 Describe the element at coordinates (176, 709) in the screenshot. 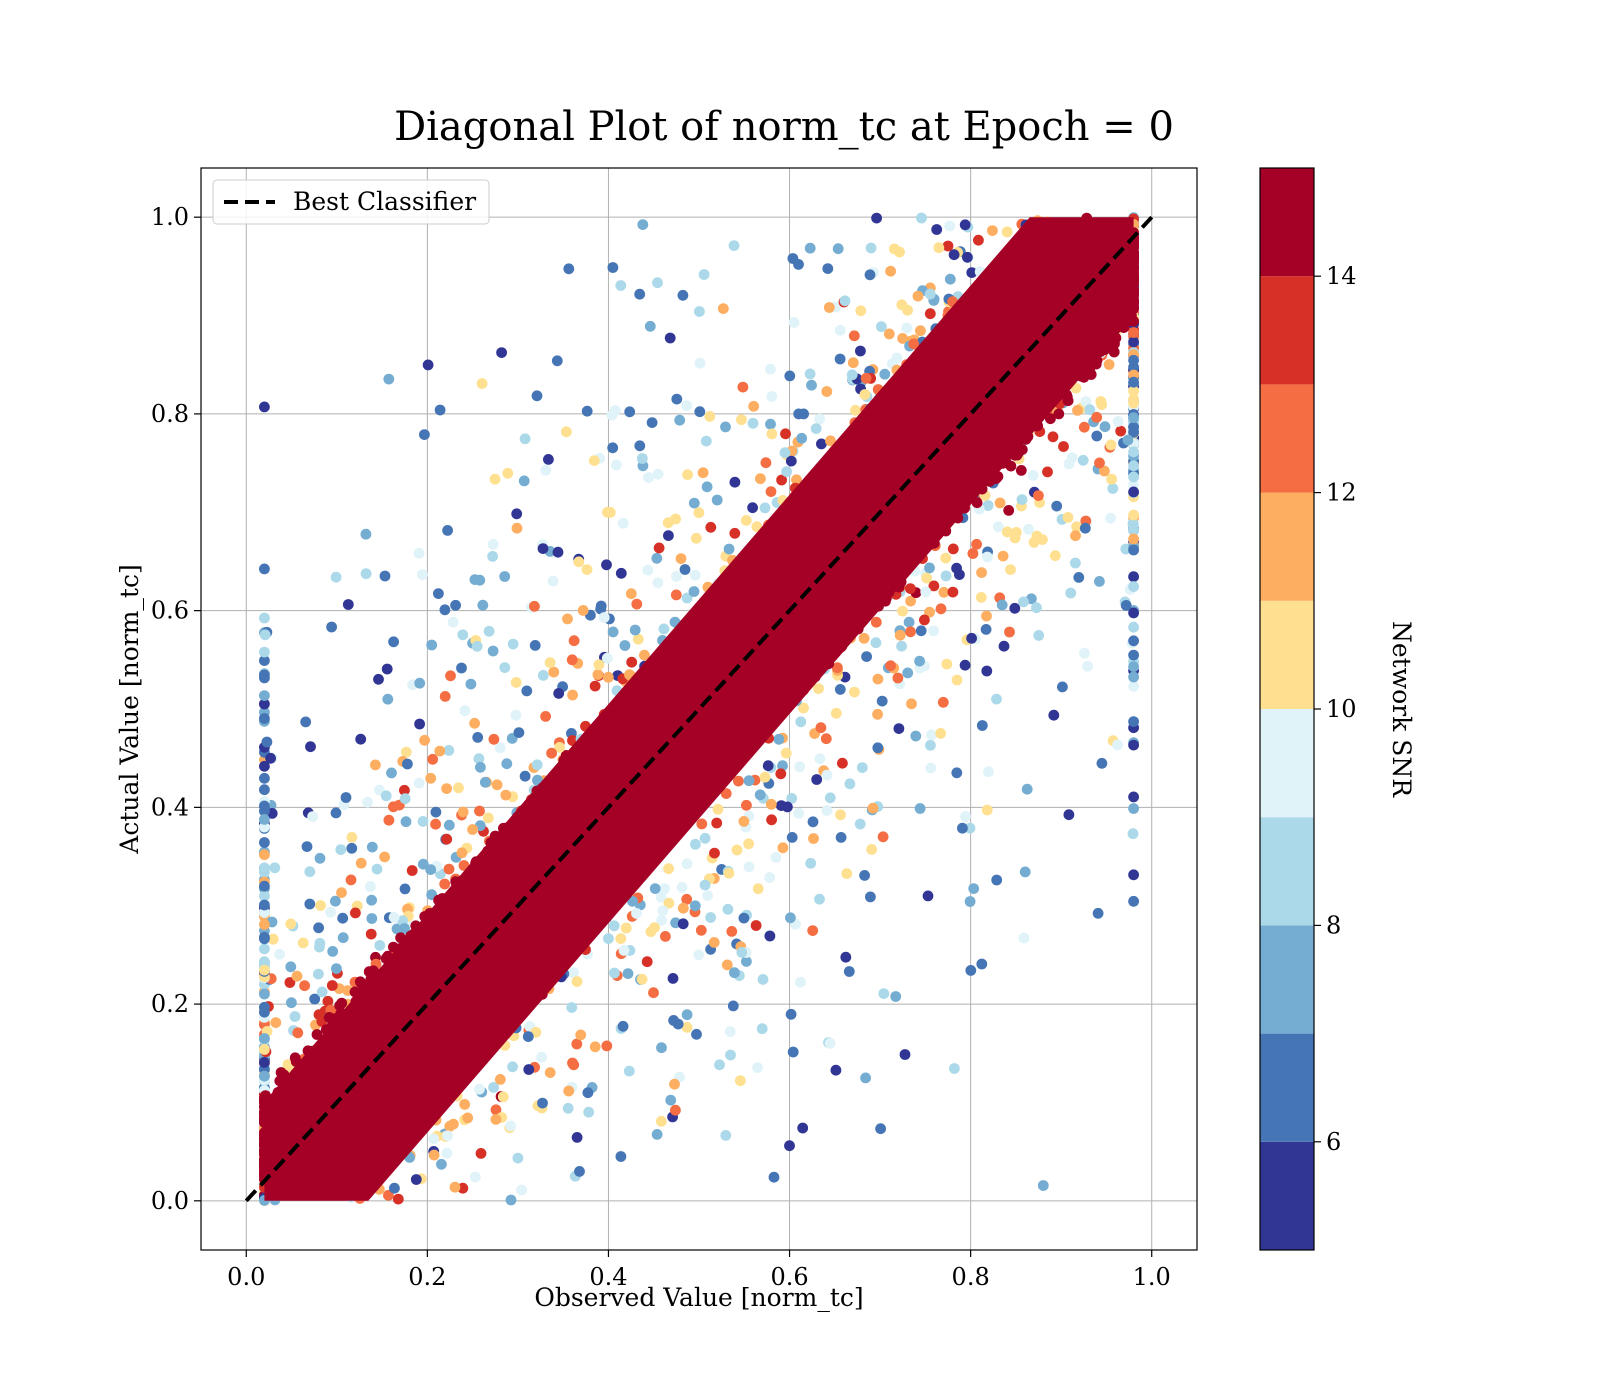

I see `y-axis-ticks: 0.0 0.2 0.4 0.6 0.8 1.0` at that location.